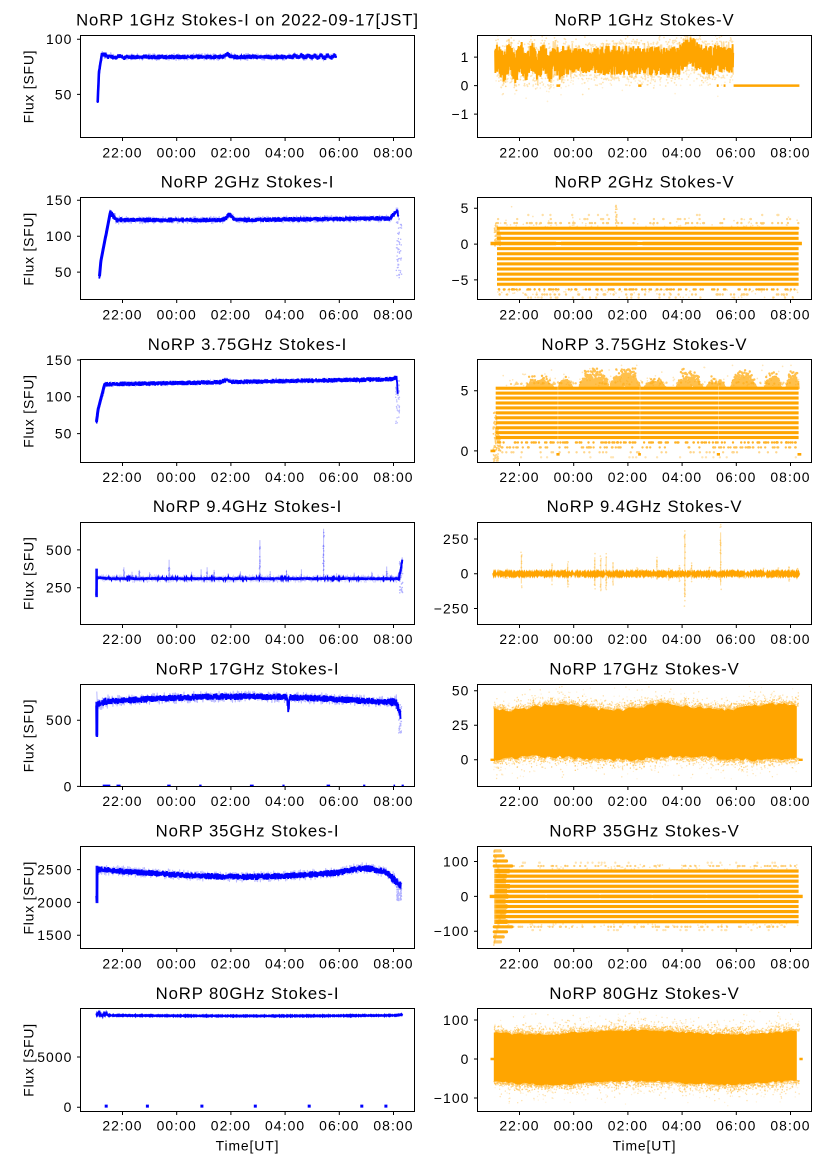  What do you see at coordinates (645, 1146) in the screenshot?
I see `svg-text: Time[UT]` at bounding box center [645, 1146].